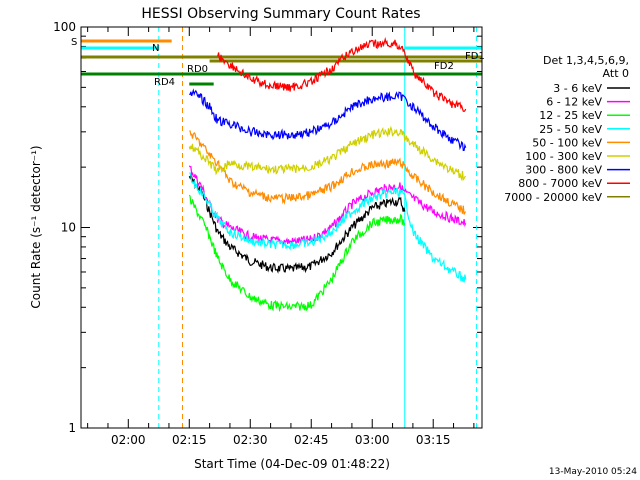  What do you see at coordinates (563, 170) in the screenshot?
I see `legend-label: 300 - 800 keV` at bounding box center [563, 170].